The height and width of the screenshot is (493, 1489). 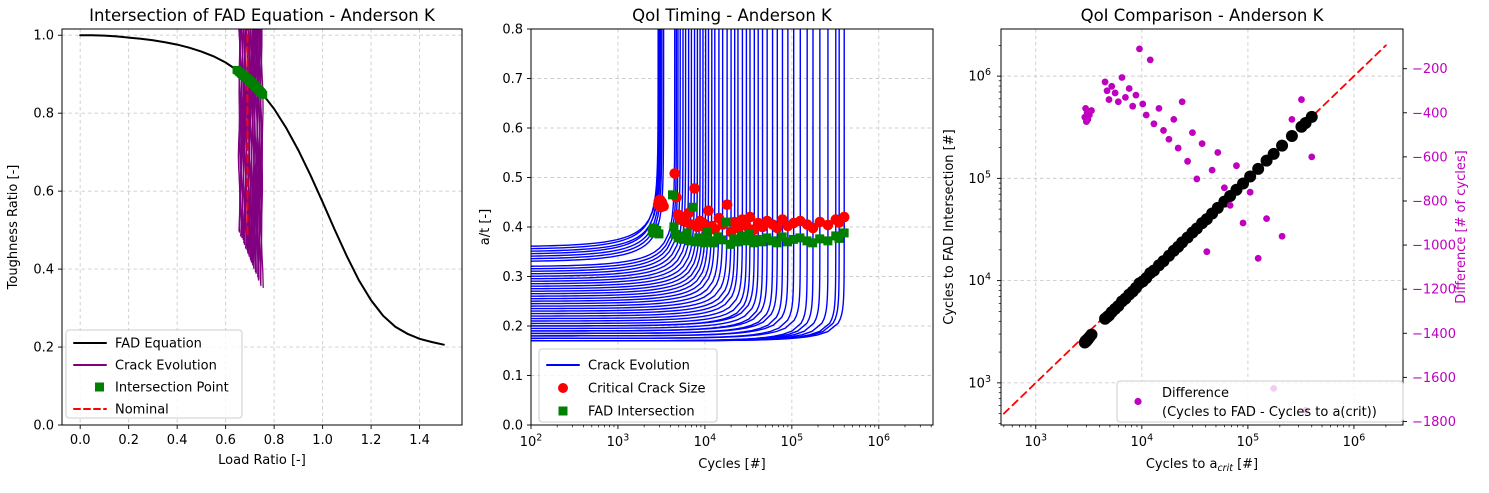 What do you see at coordinates (1430, 69) in the screenshot?
I see `y2-tick-label: −200` at bounding box center [1430, 69].